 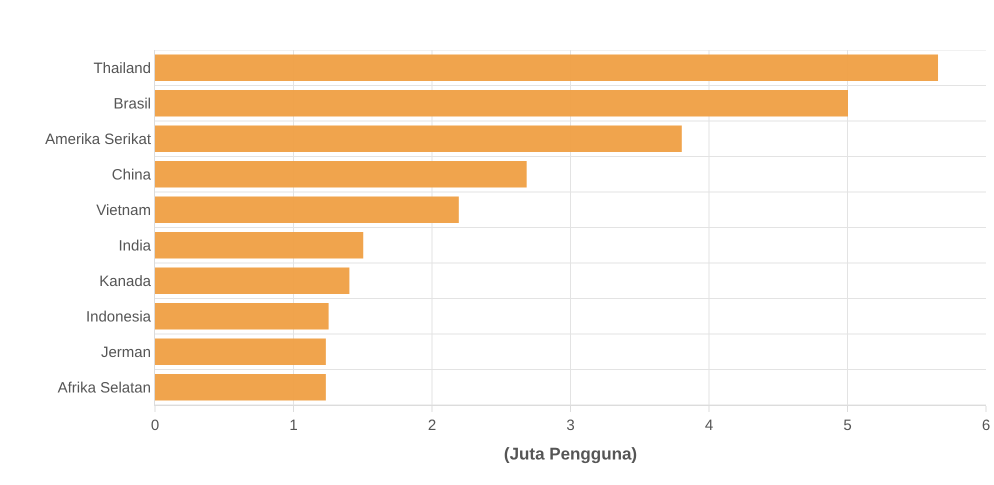 What do you see at coordinates (847, 425) in the screenshot?
I see `x-tick-label: 5` at bounding box center [847, 425].